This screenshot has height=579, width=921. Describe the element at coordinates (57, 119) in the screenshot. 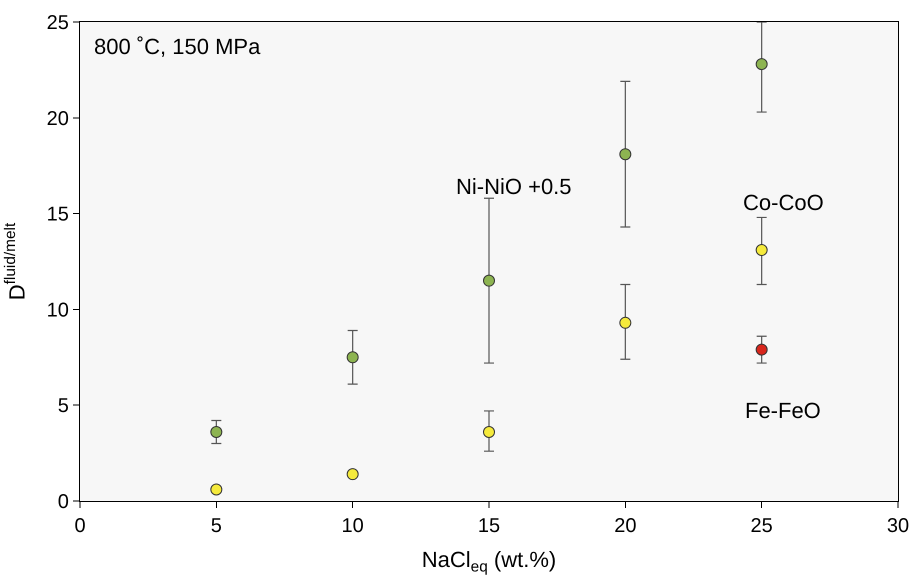

I see `y-tick-label: 20` at that location.